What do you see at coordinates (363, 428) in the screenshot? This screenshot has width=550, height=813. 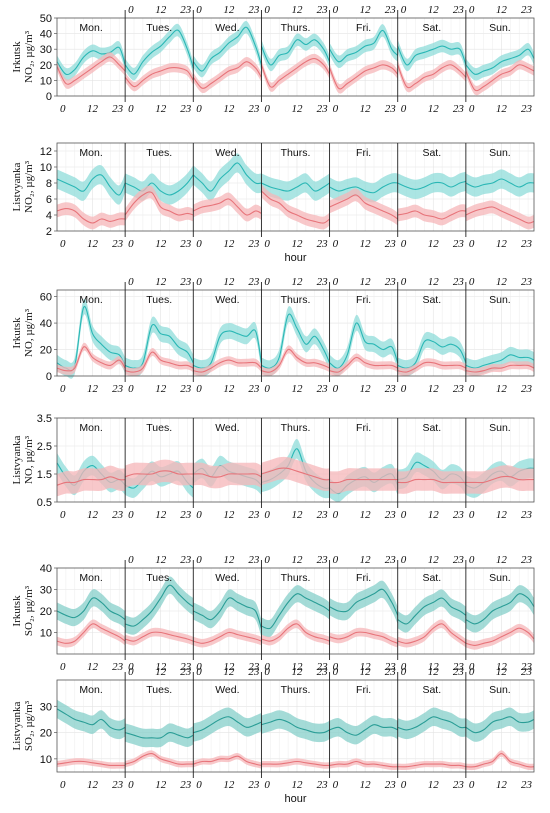 I see `day-label: Fri.` at bounding box center [363, 428].